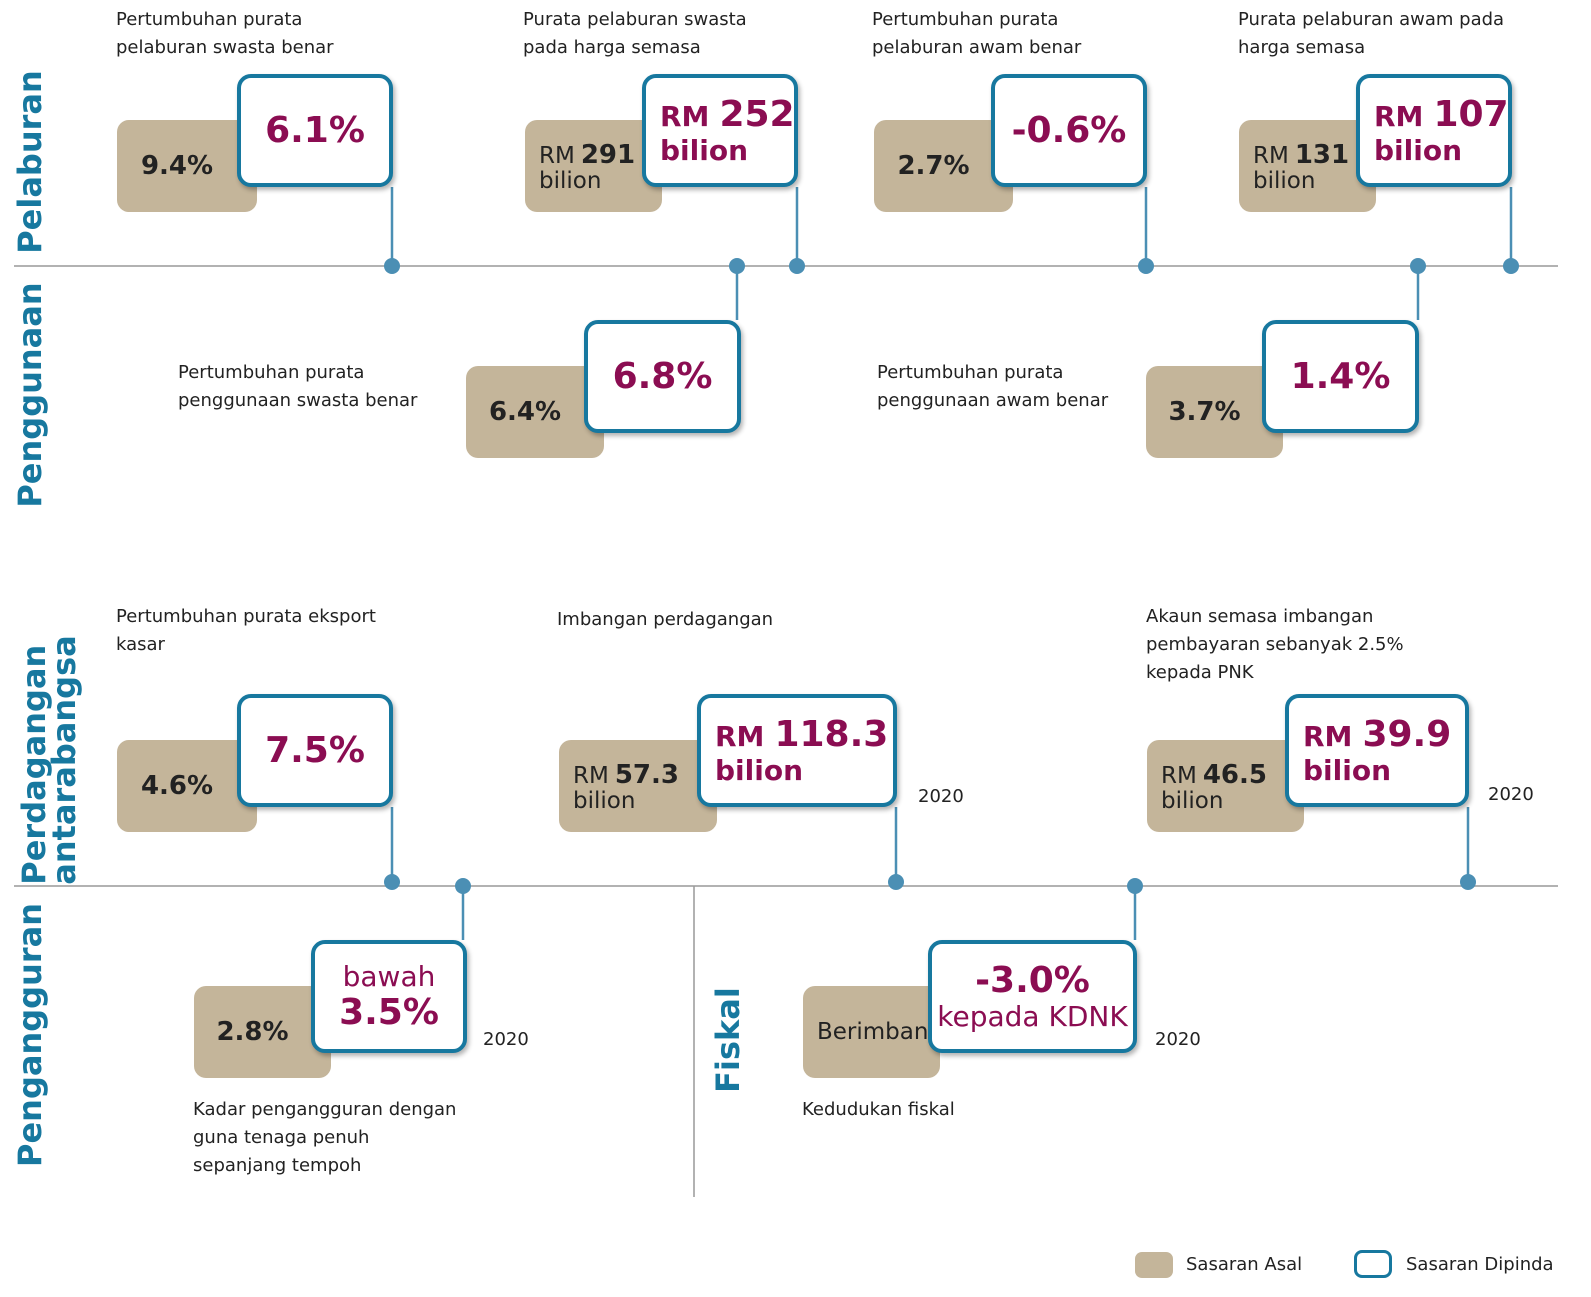 This screenshot has width=1591, height=1297. I want to click on caption: Pertumbuhan purata pelaburan awam benar, so click(976, 34).